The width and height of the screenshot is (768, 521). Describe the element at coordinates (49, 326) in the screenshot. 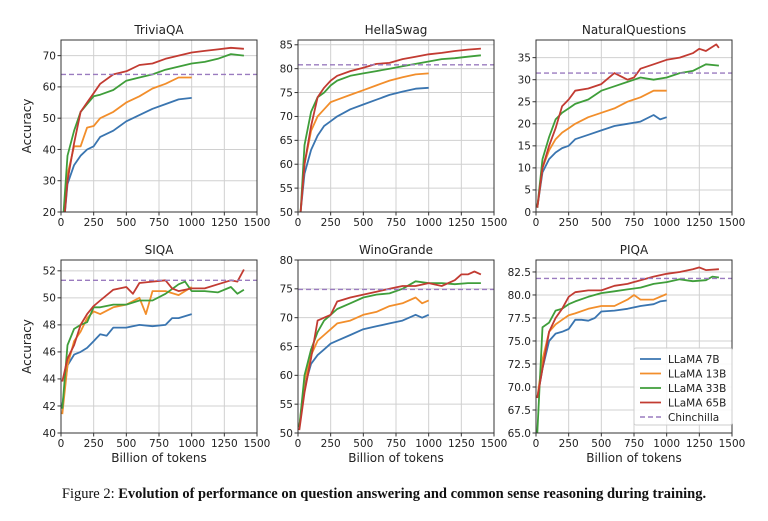

I see `y-tick-label: 48` at that location.